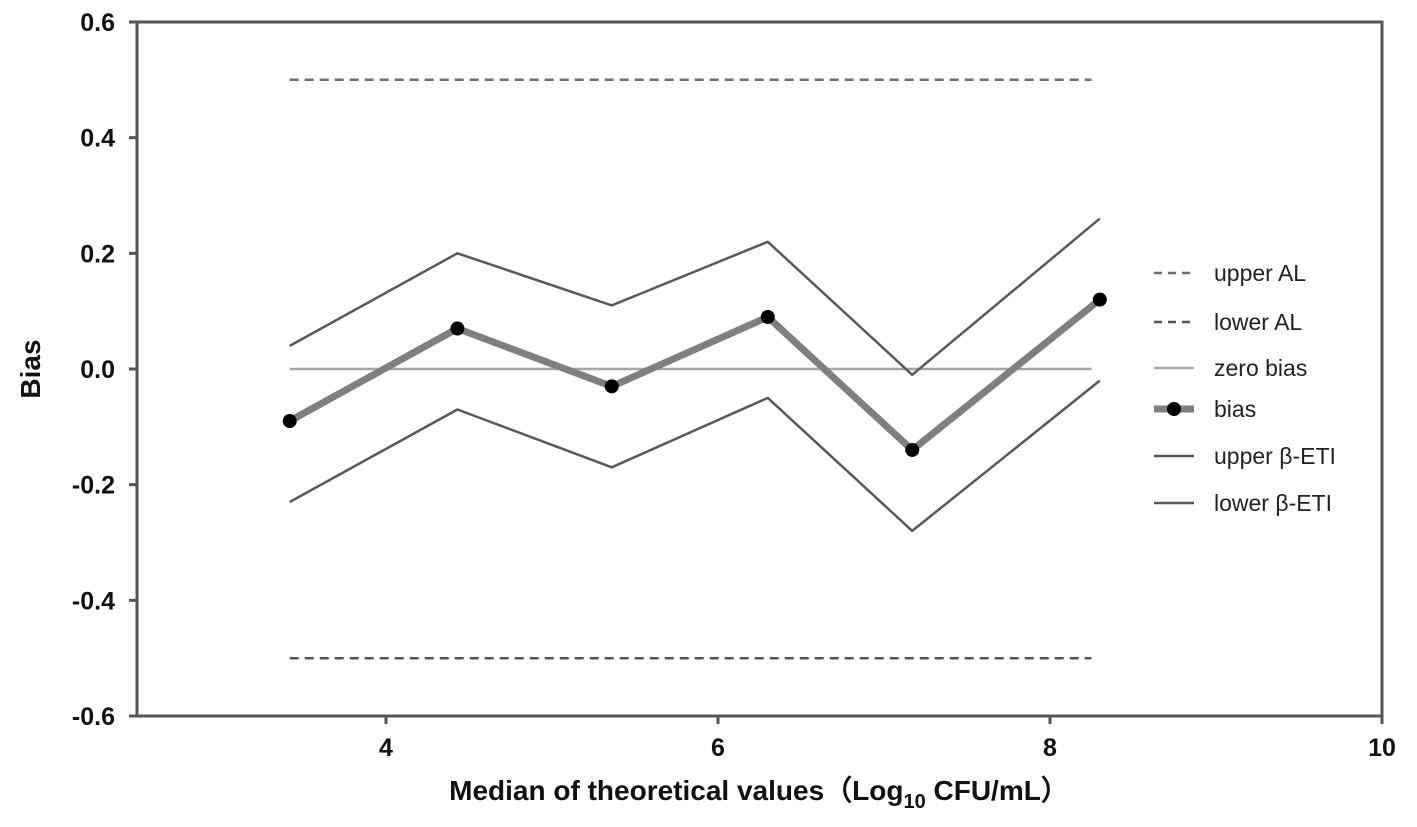 Image resolution: width=1417 pixels, height=827 pixels. I want to click on x-axis-title-subscript: 10, so click(914, 802).